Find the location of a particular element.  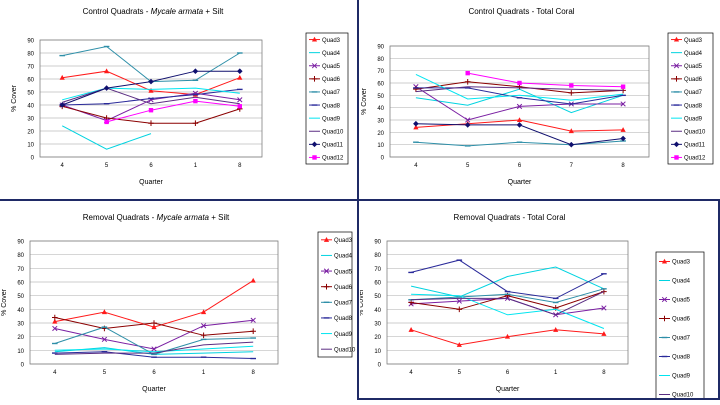

chart-title: Control Quadrats - Mycale armata + Silt is located at coordinates (154, 11).